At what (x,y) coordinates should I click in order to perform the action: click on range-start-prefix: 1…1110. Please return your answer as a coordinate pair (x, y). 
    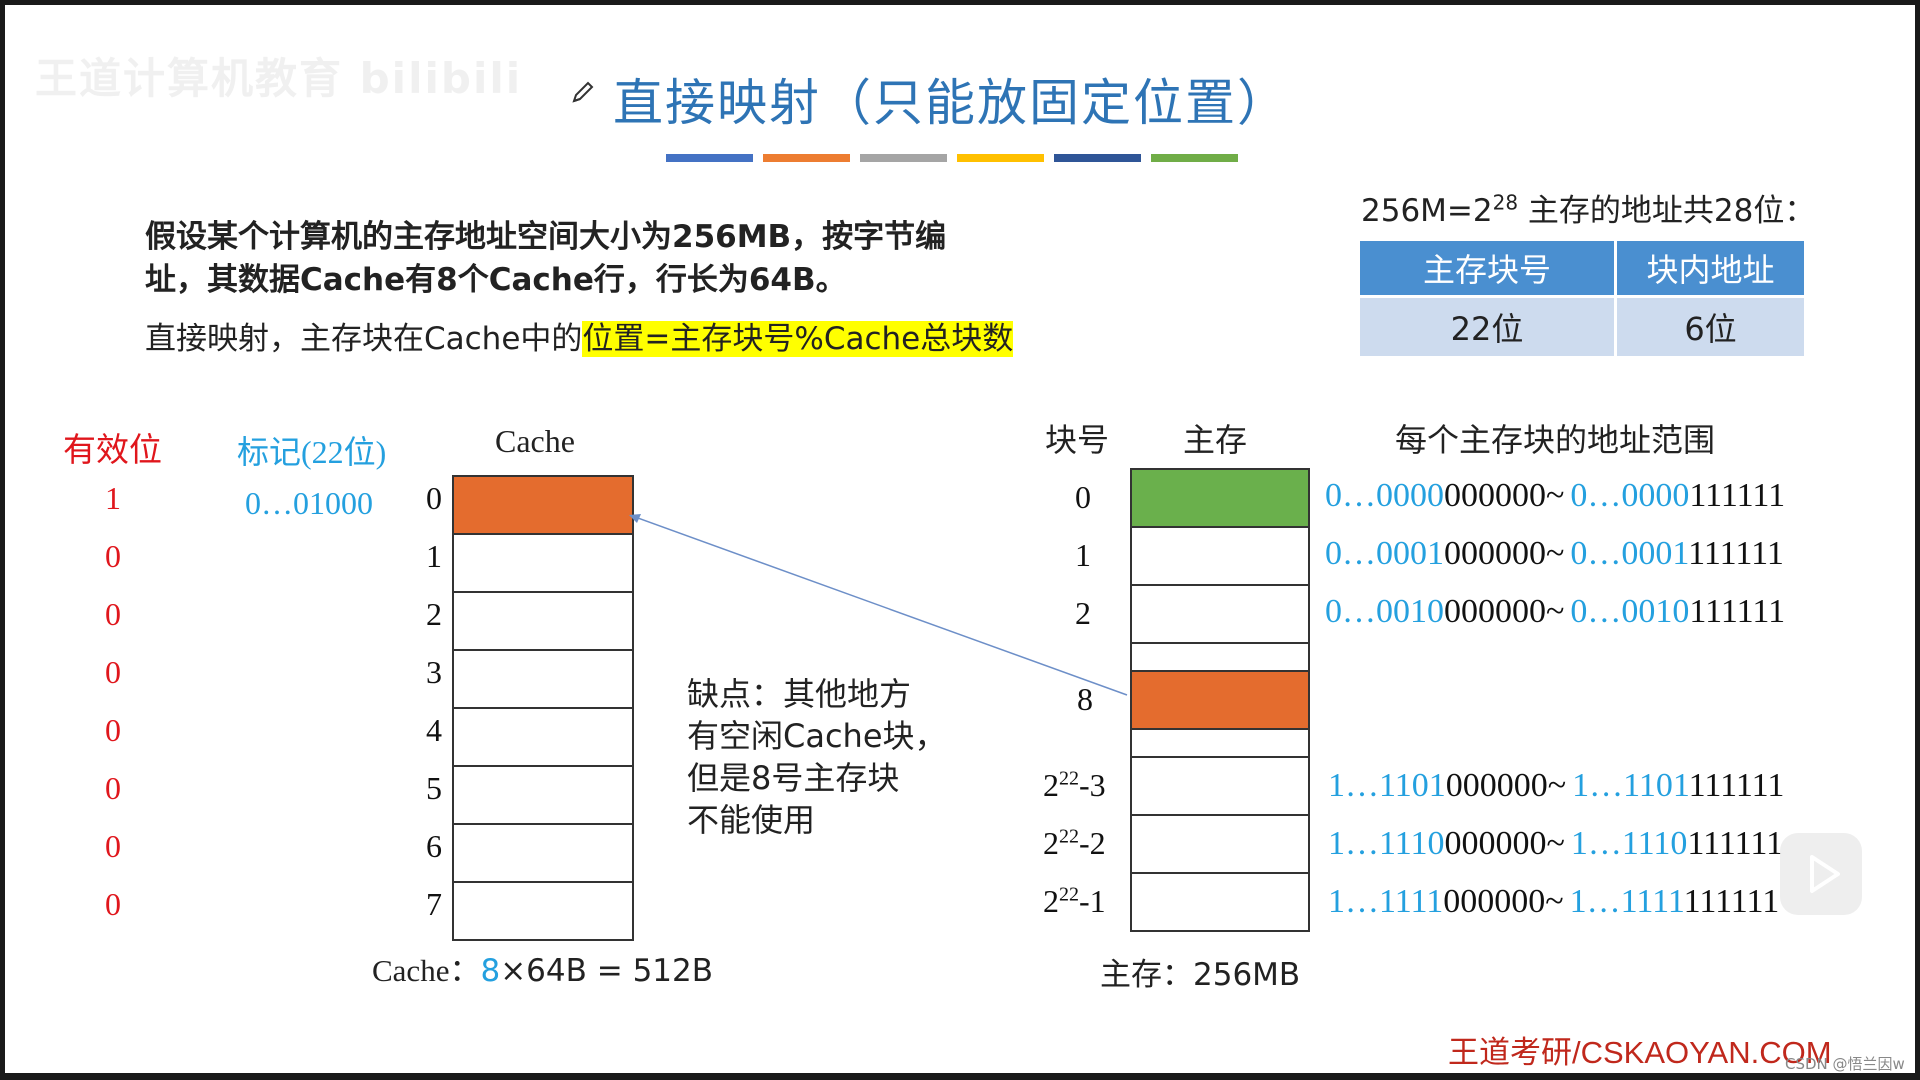
    Looking at the image, I should click on (1386, 843).